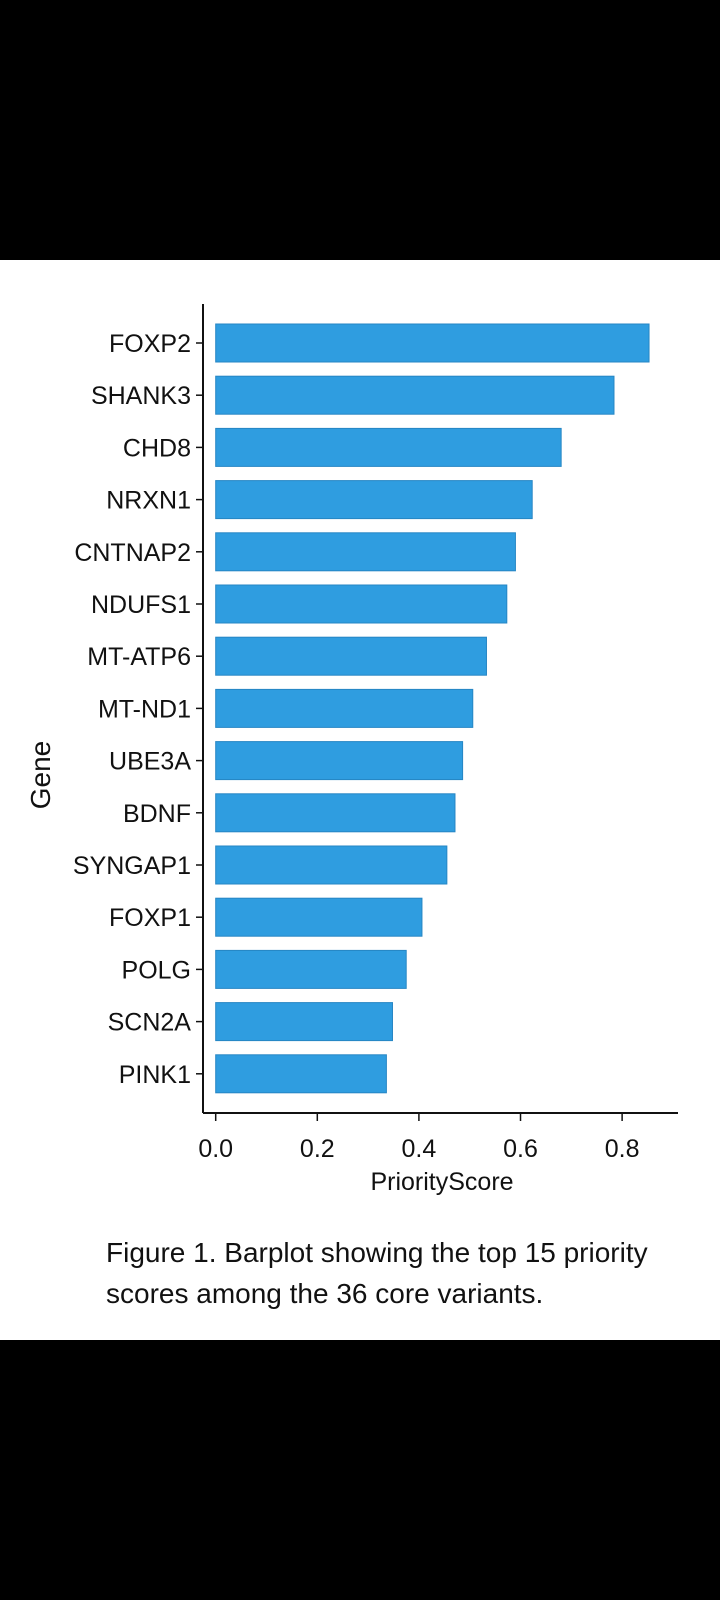 The width and height of the screenshot is (720, 1600). What do you see at coordinates (150, 762) in the screenshot?
I see `y-tick-label: UBE3A` at bounding box center [150, 762].